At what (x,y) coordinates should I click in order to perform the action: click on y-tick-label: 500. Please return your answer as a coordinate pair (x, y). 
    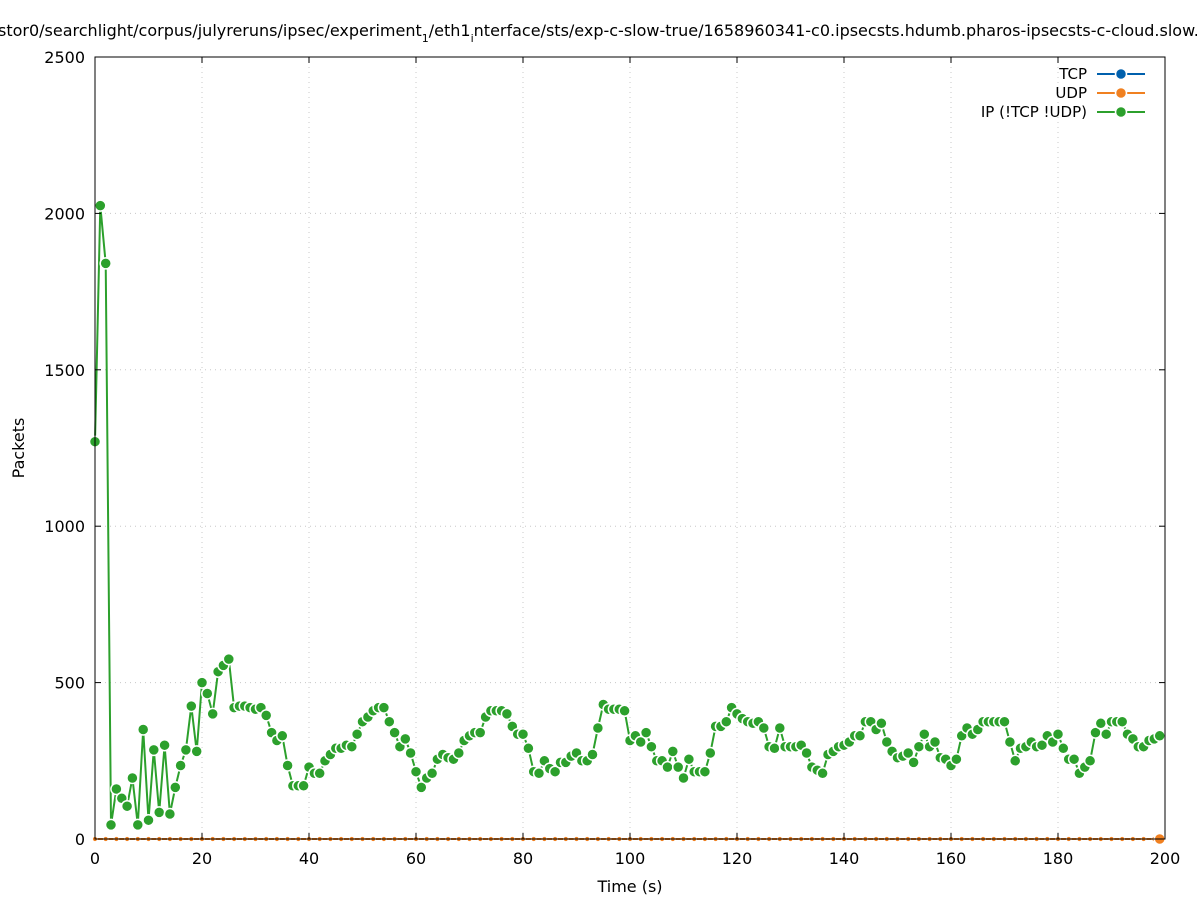
    Looking at the image, I should click on (69, 683).